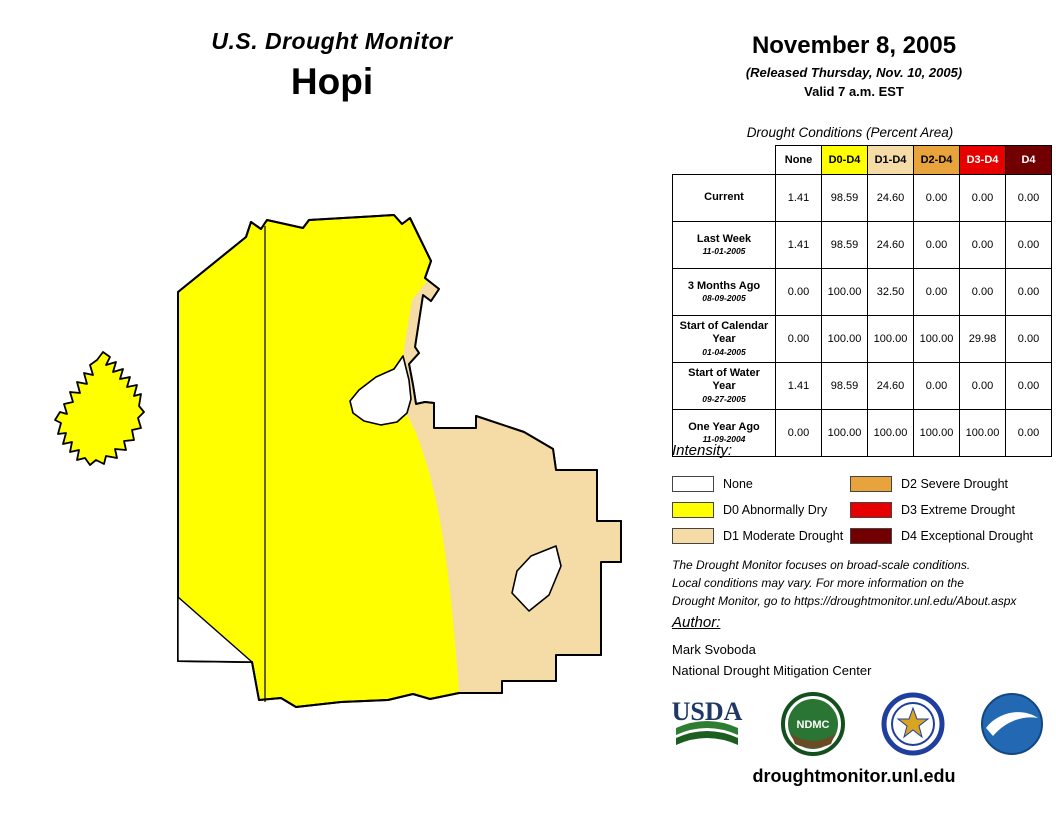 This screenshot has width=1056, height=816. I want to click on ndmc-logo: NDMC, so click(813, 724).